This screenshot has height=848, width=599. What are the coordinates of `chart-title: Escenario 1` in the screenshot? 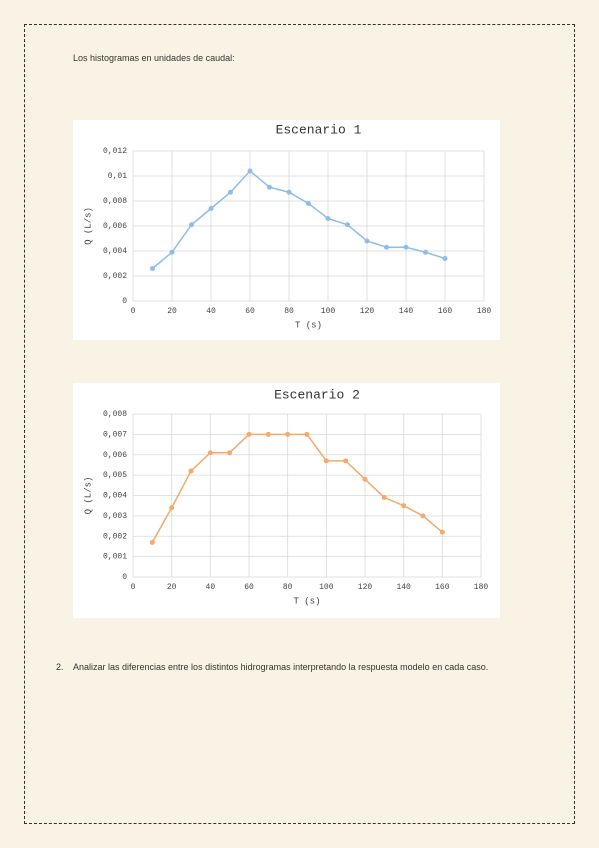 It's located at (319, 129).